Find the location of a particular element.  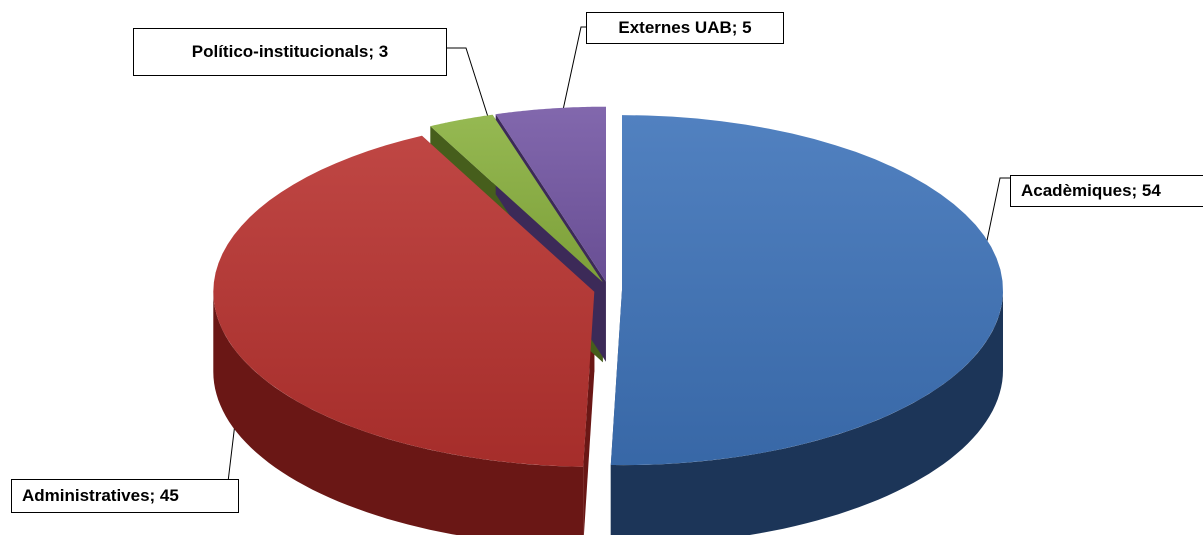

data-label-academiques: Acadèmiques; 54 is located at coordinates (1106, 191).